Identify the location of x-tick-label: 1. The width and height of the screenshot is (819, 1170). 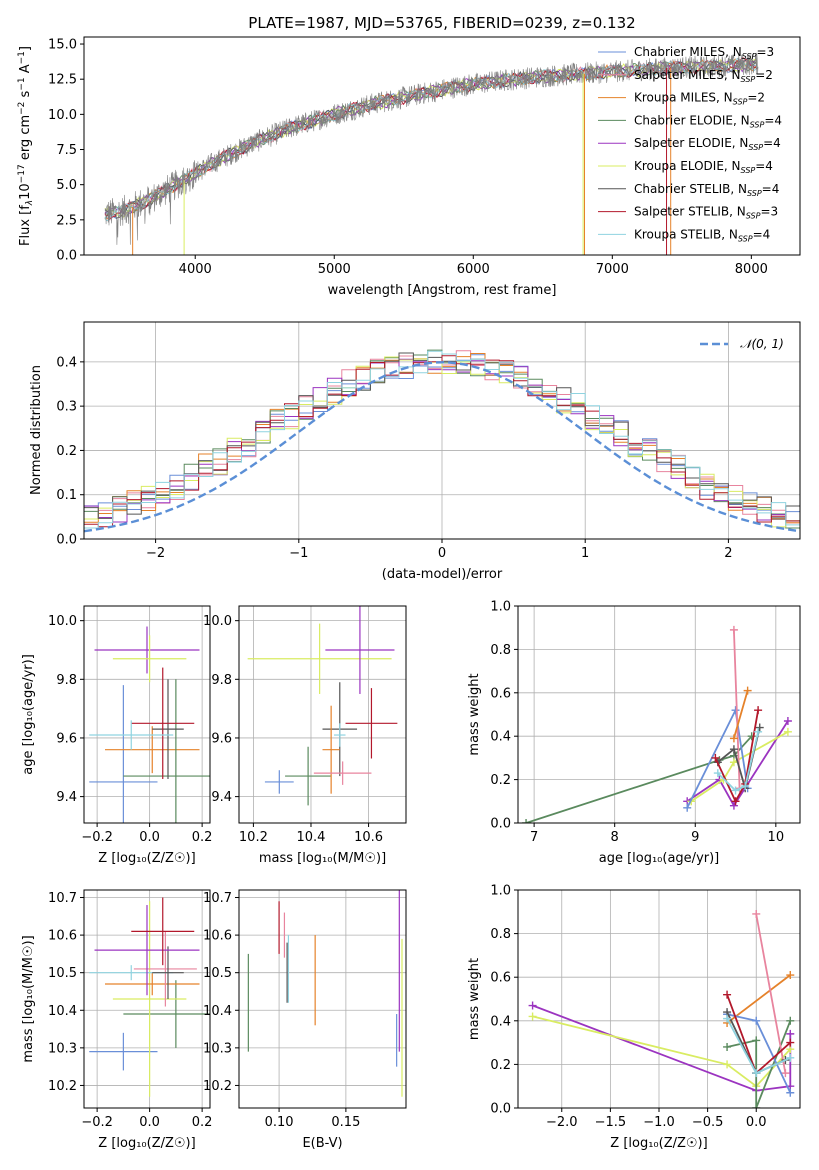
(585, 553).